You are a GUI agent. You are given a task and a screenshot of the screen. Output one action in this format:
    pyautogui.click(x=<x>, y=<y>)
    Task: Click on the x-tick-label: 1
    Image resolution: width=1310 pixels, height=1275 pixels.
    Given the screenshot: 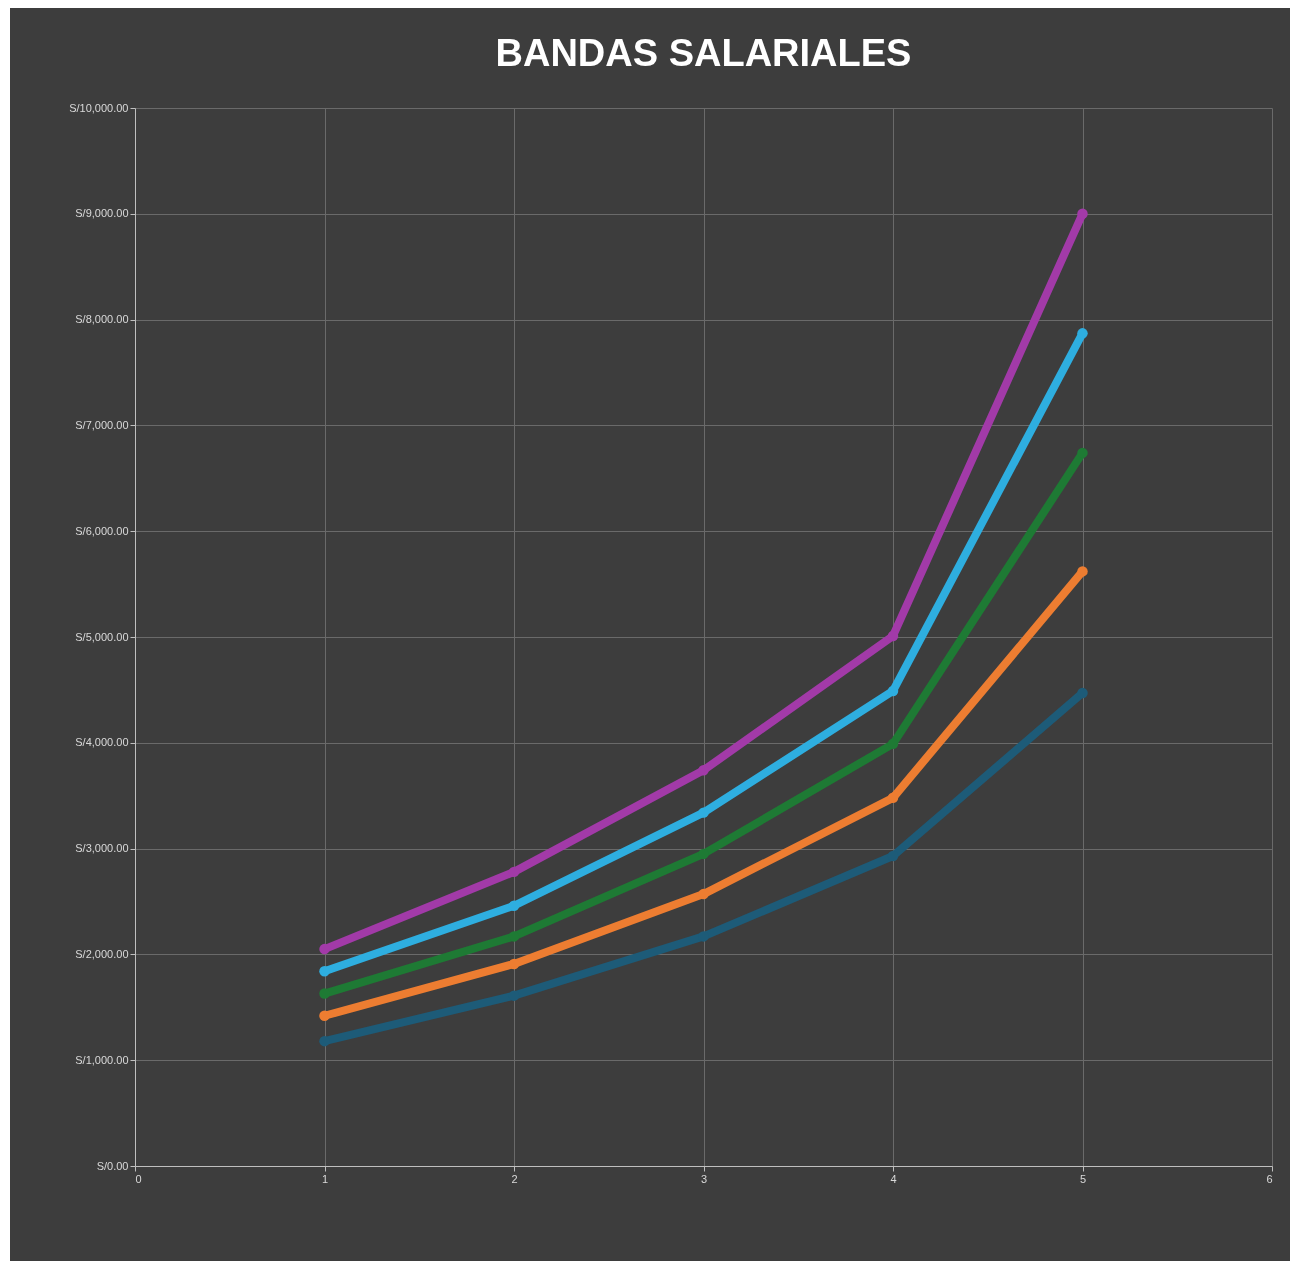 What is the action you would take?
    pyautogui.click(x=325, y=1178)
    